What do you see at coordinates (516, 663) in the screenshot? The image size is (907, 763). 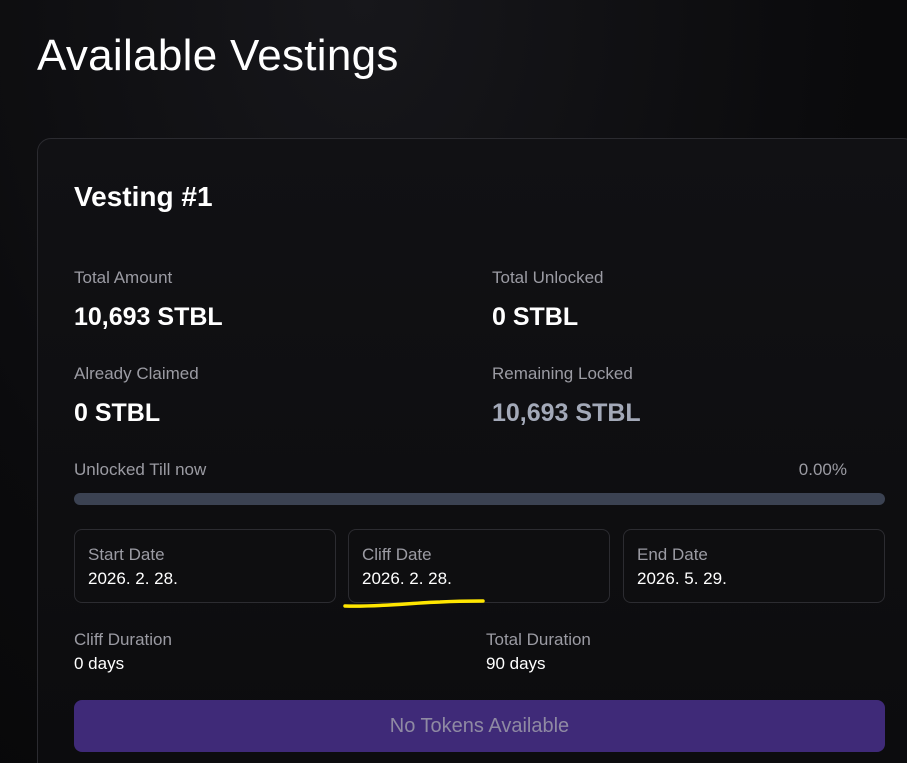 I see `total-duration-value: 90 days` at bounding box center [516, 663].